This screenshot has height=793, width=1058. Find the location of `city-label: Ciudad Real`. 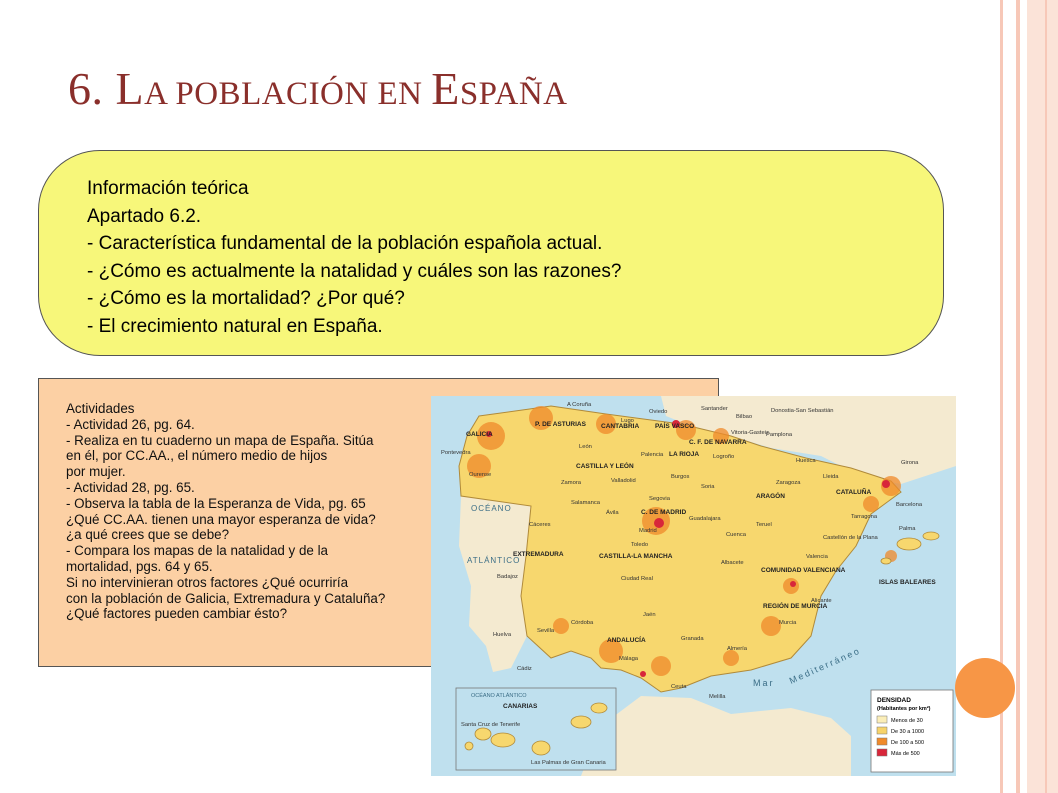

city-label: Ciudad Real is located at coordinates (637, 579).